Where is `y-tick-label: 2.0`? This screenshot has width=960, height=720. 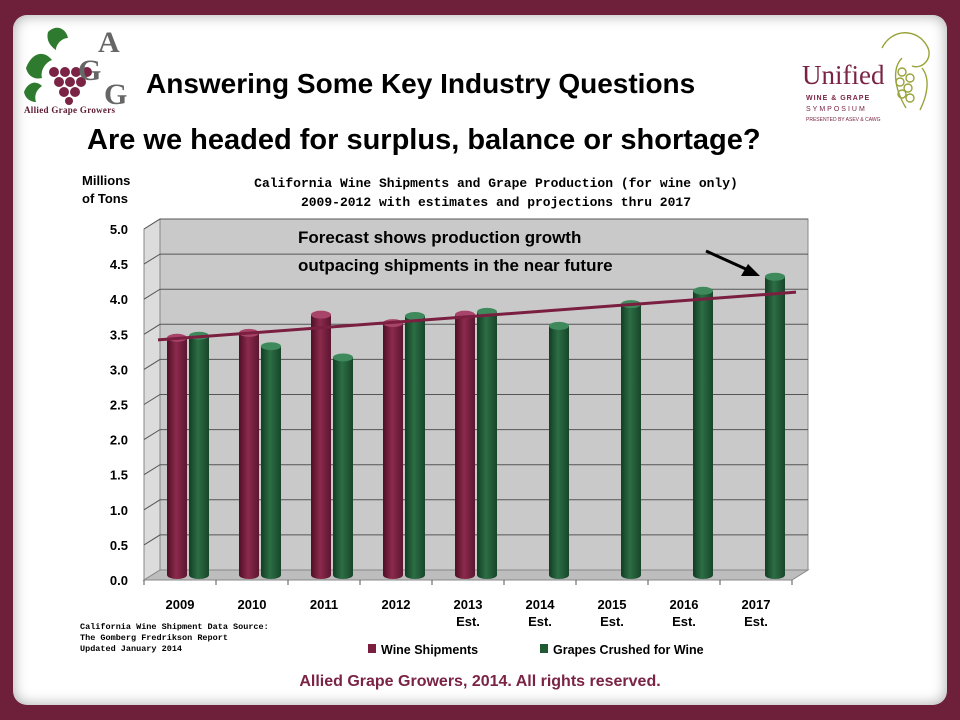 y-tick-label: 2.0 is located at coordinates (119, 440).